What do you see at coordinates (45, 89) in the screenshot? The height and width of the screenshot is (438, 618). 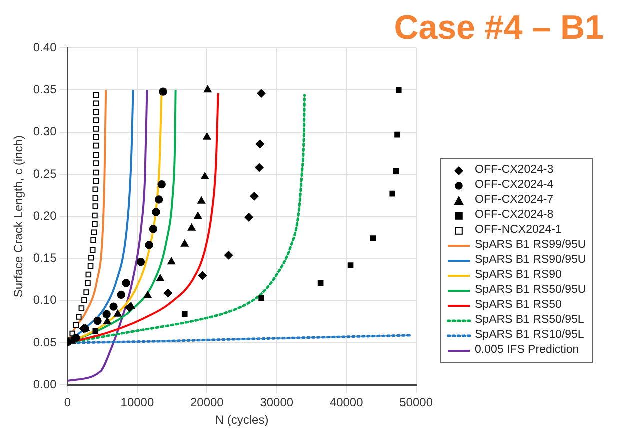 I see `y-tick-label: 0.35` at bounding box center [45, 89].